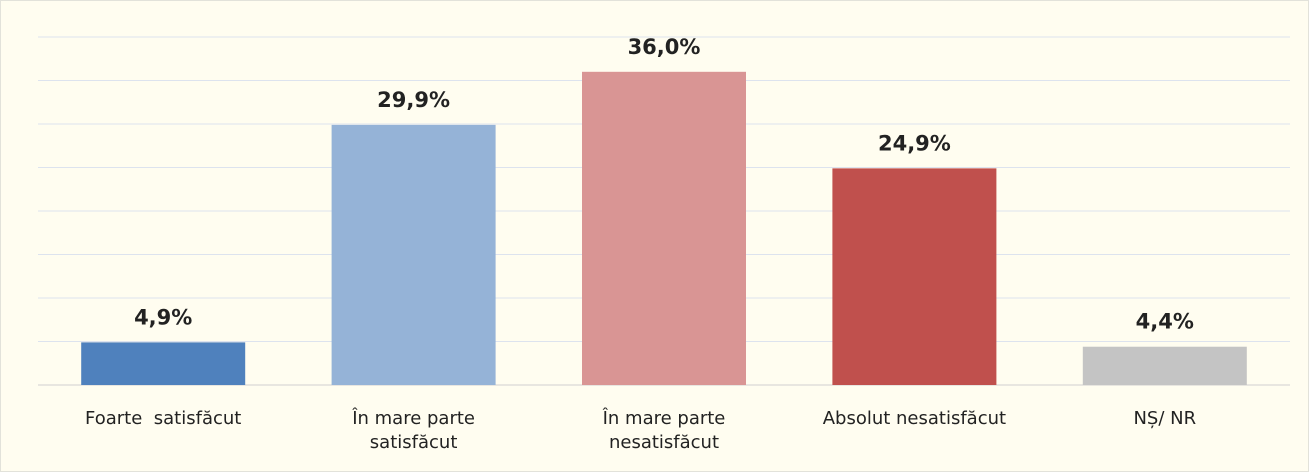  Describe the element at coordinates (413, 430) in the screenshot. I see `x-tick-label: În mare parte satisfăcut` at that location.